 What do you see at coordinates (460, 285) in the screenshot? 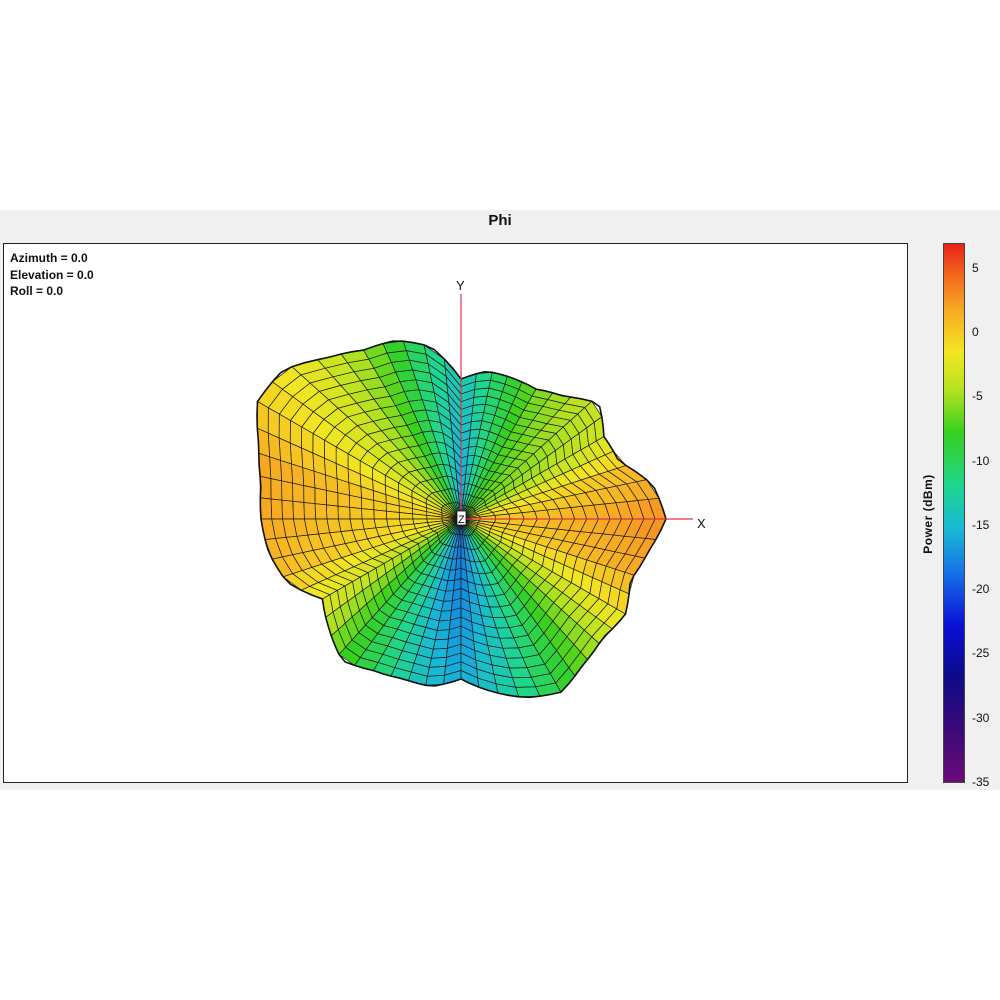
I see `y-axis-label: Y` at bounding box center [460, 285].